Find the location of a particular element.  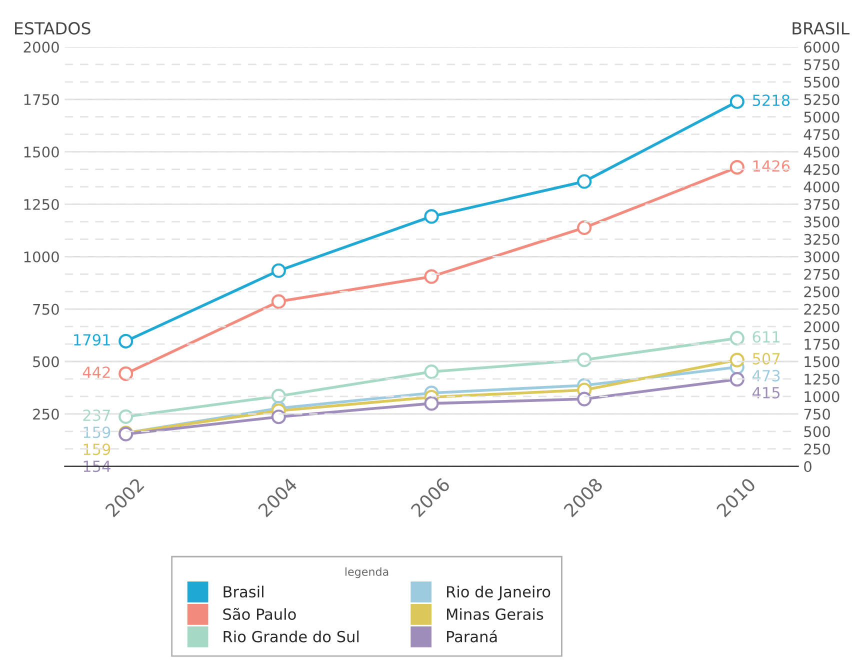

y2-tick-label: 2250 is located at coordinates (822, 309).